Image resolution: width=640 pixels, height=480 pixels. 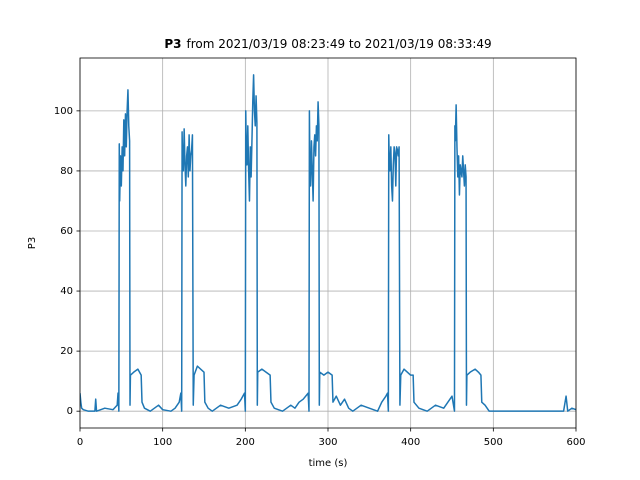 What do you see at coordinates (172, 44) in the screenshot?
I see `title-bold: P3` at bounding box center [172, 44].